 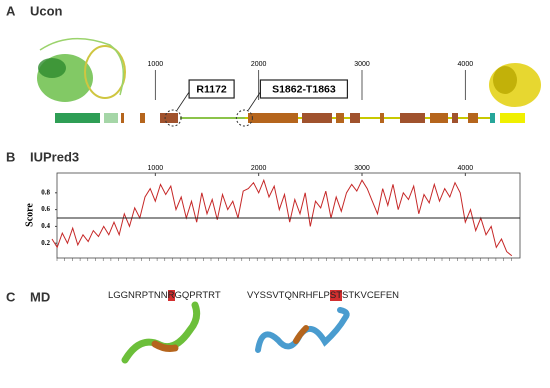 What do you see at coordinates (156, 168) in the screenshot?
I see `x-tick-label: 1000` at bounding box center [156, 168].